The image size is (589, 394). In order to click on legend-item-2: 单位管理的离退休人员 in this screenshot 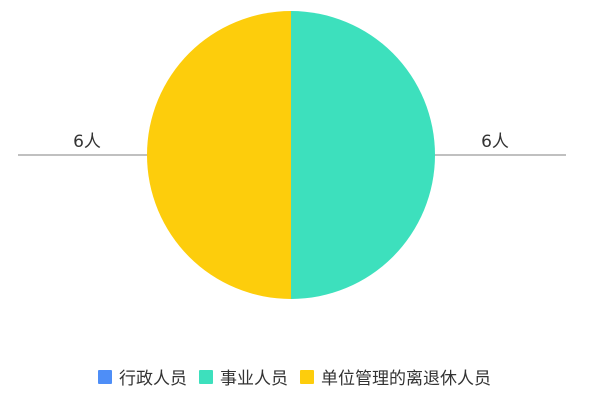, I will do `click(395, 376)`.